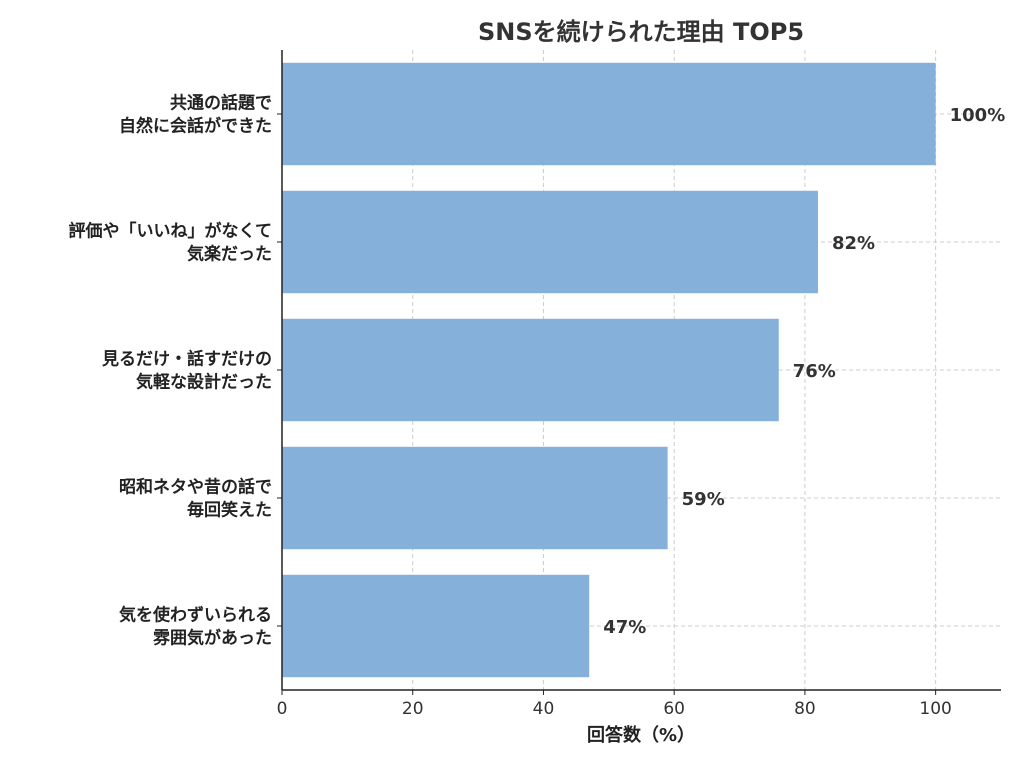  I want to click on category-label: 気を使わずいられる, so click(195, 615).